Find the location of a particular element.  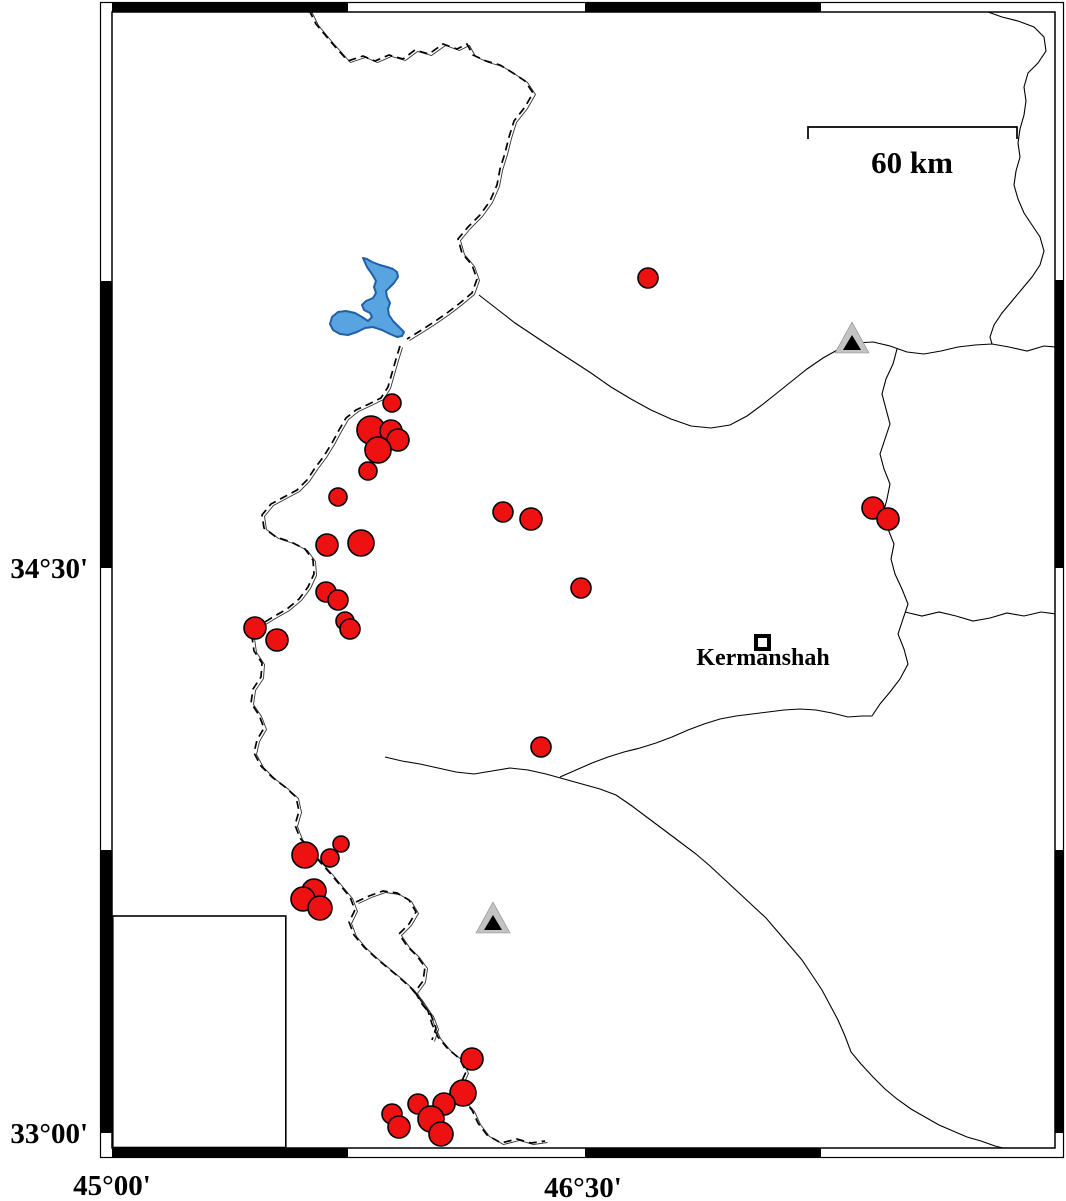

city-square-marker is located at coordinates (762, 642).